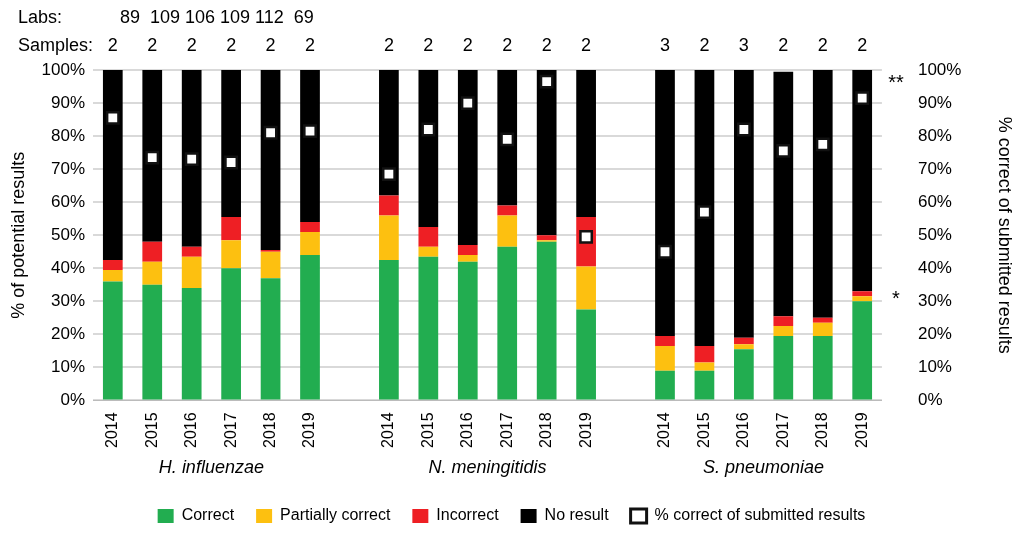 The width and height of the screenshot is (1023, 534). Describe the element at coordinates (68, 135) in the screenshot. I see `y-tick-label: 80%` at that location.